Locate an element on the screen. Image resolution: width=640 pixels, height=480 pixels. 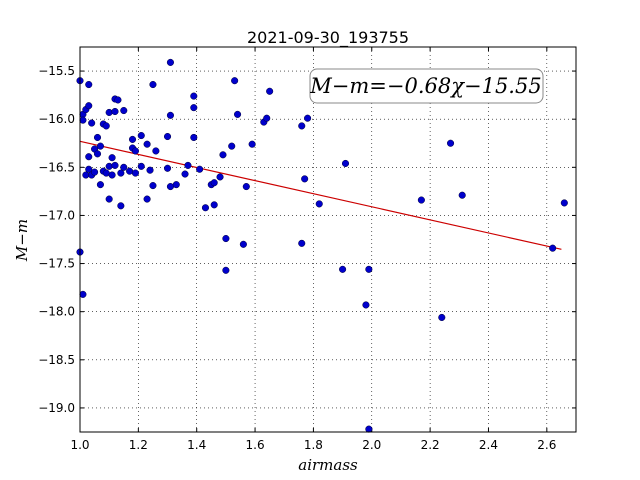
annotation-box is located at coordinates (426, 86).